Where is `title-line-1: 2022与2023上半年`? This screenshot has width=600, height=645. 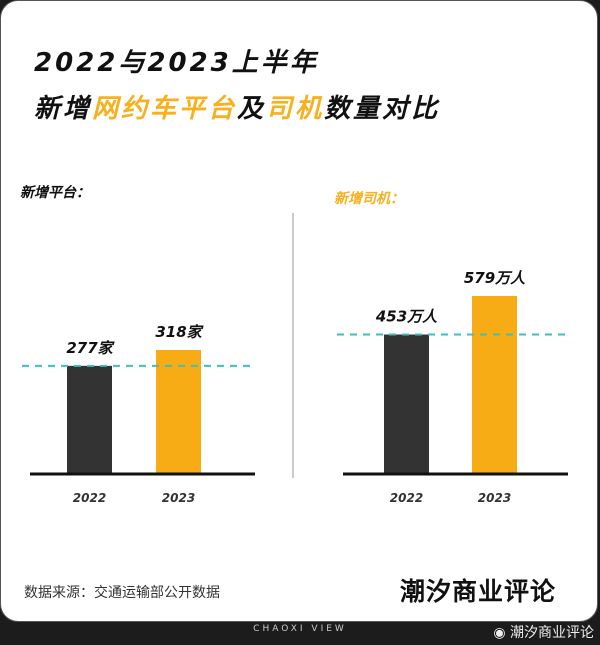
title-line-1: 2022与2023上半年 is located at coordinates (176, 63).